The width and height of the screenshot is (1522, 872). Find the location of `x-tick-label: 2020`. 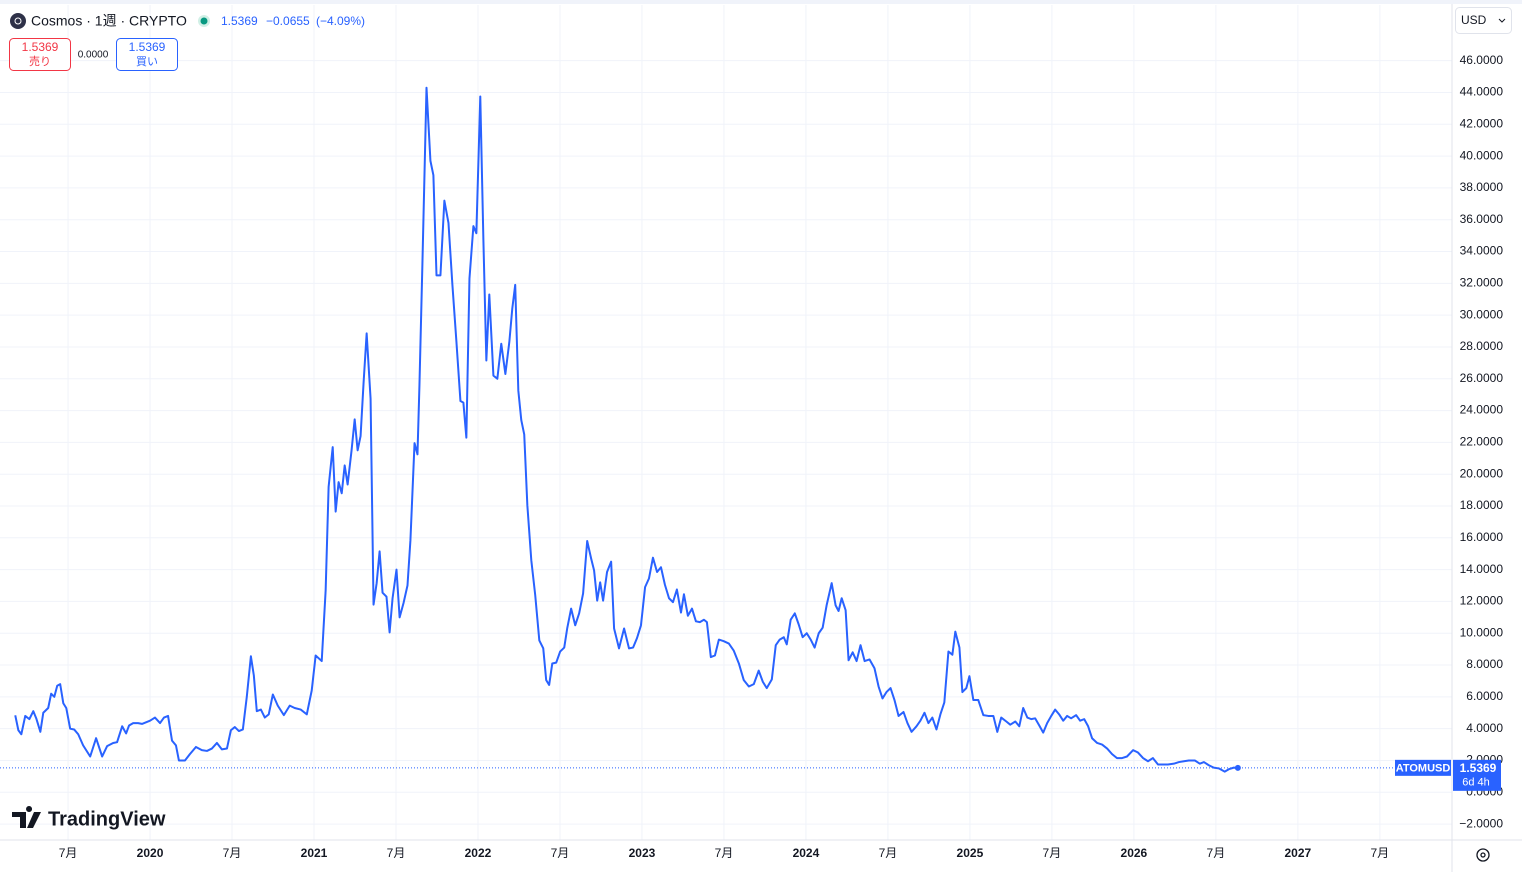

x-tick-label: 2020 is located at coordinates (150, 853).